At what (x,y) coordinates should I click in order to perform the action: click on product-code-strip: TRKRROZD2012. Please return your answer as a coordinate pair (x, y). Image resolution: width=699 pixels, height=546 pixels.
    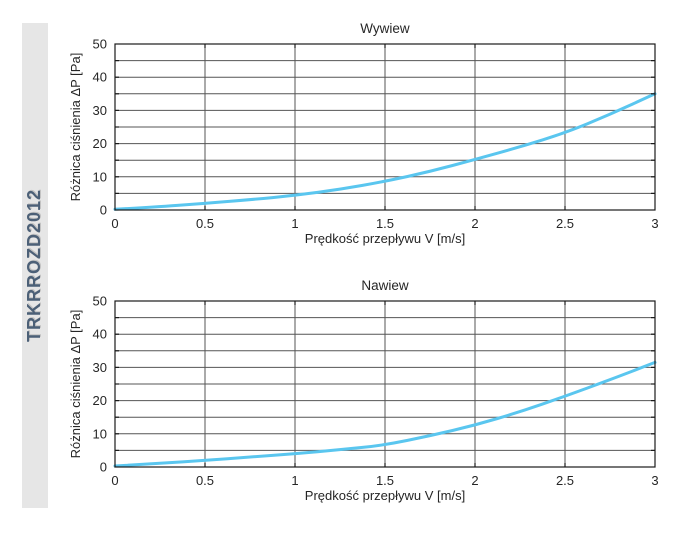
    Looking at the image, I should click on (35, 265).